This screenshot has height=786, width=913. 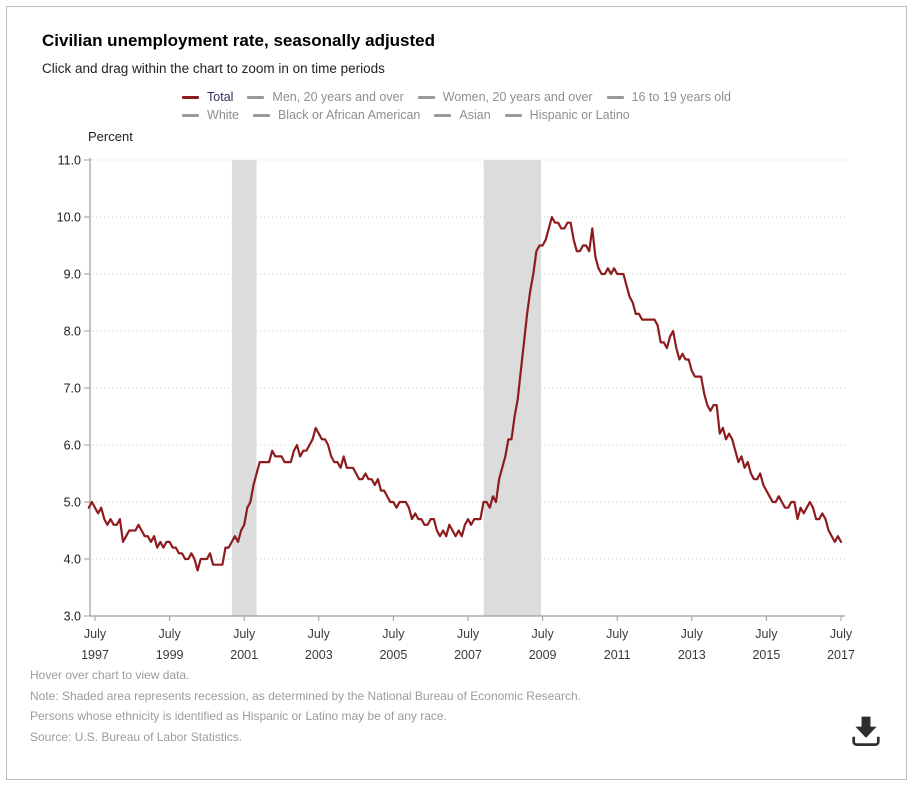 I want to click on legend-item-total: Total, so click(x=207, y=97).